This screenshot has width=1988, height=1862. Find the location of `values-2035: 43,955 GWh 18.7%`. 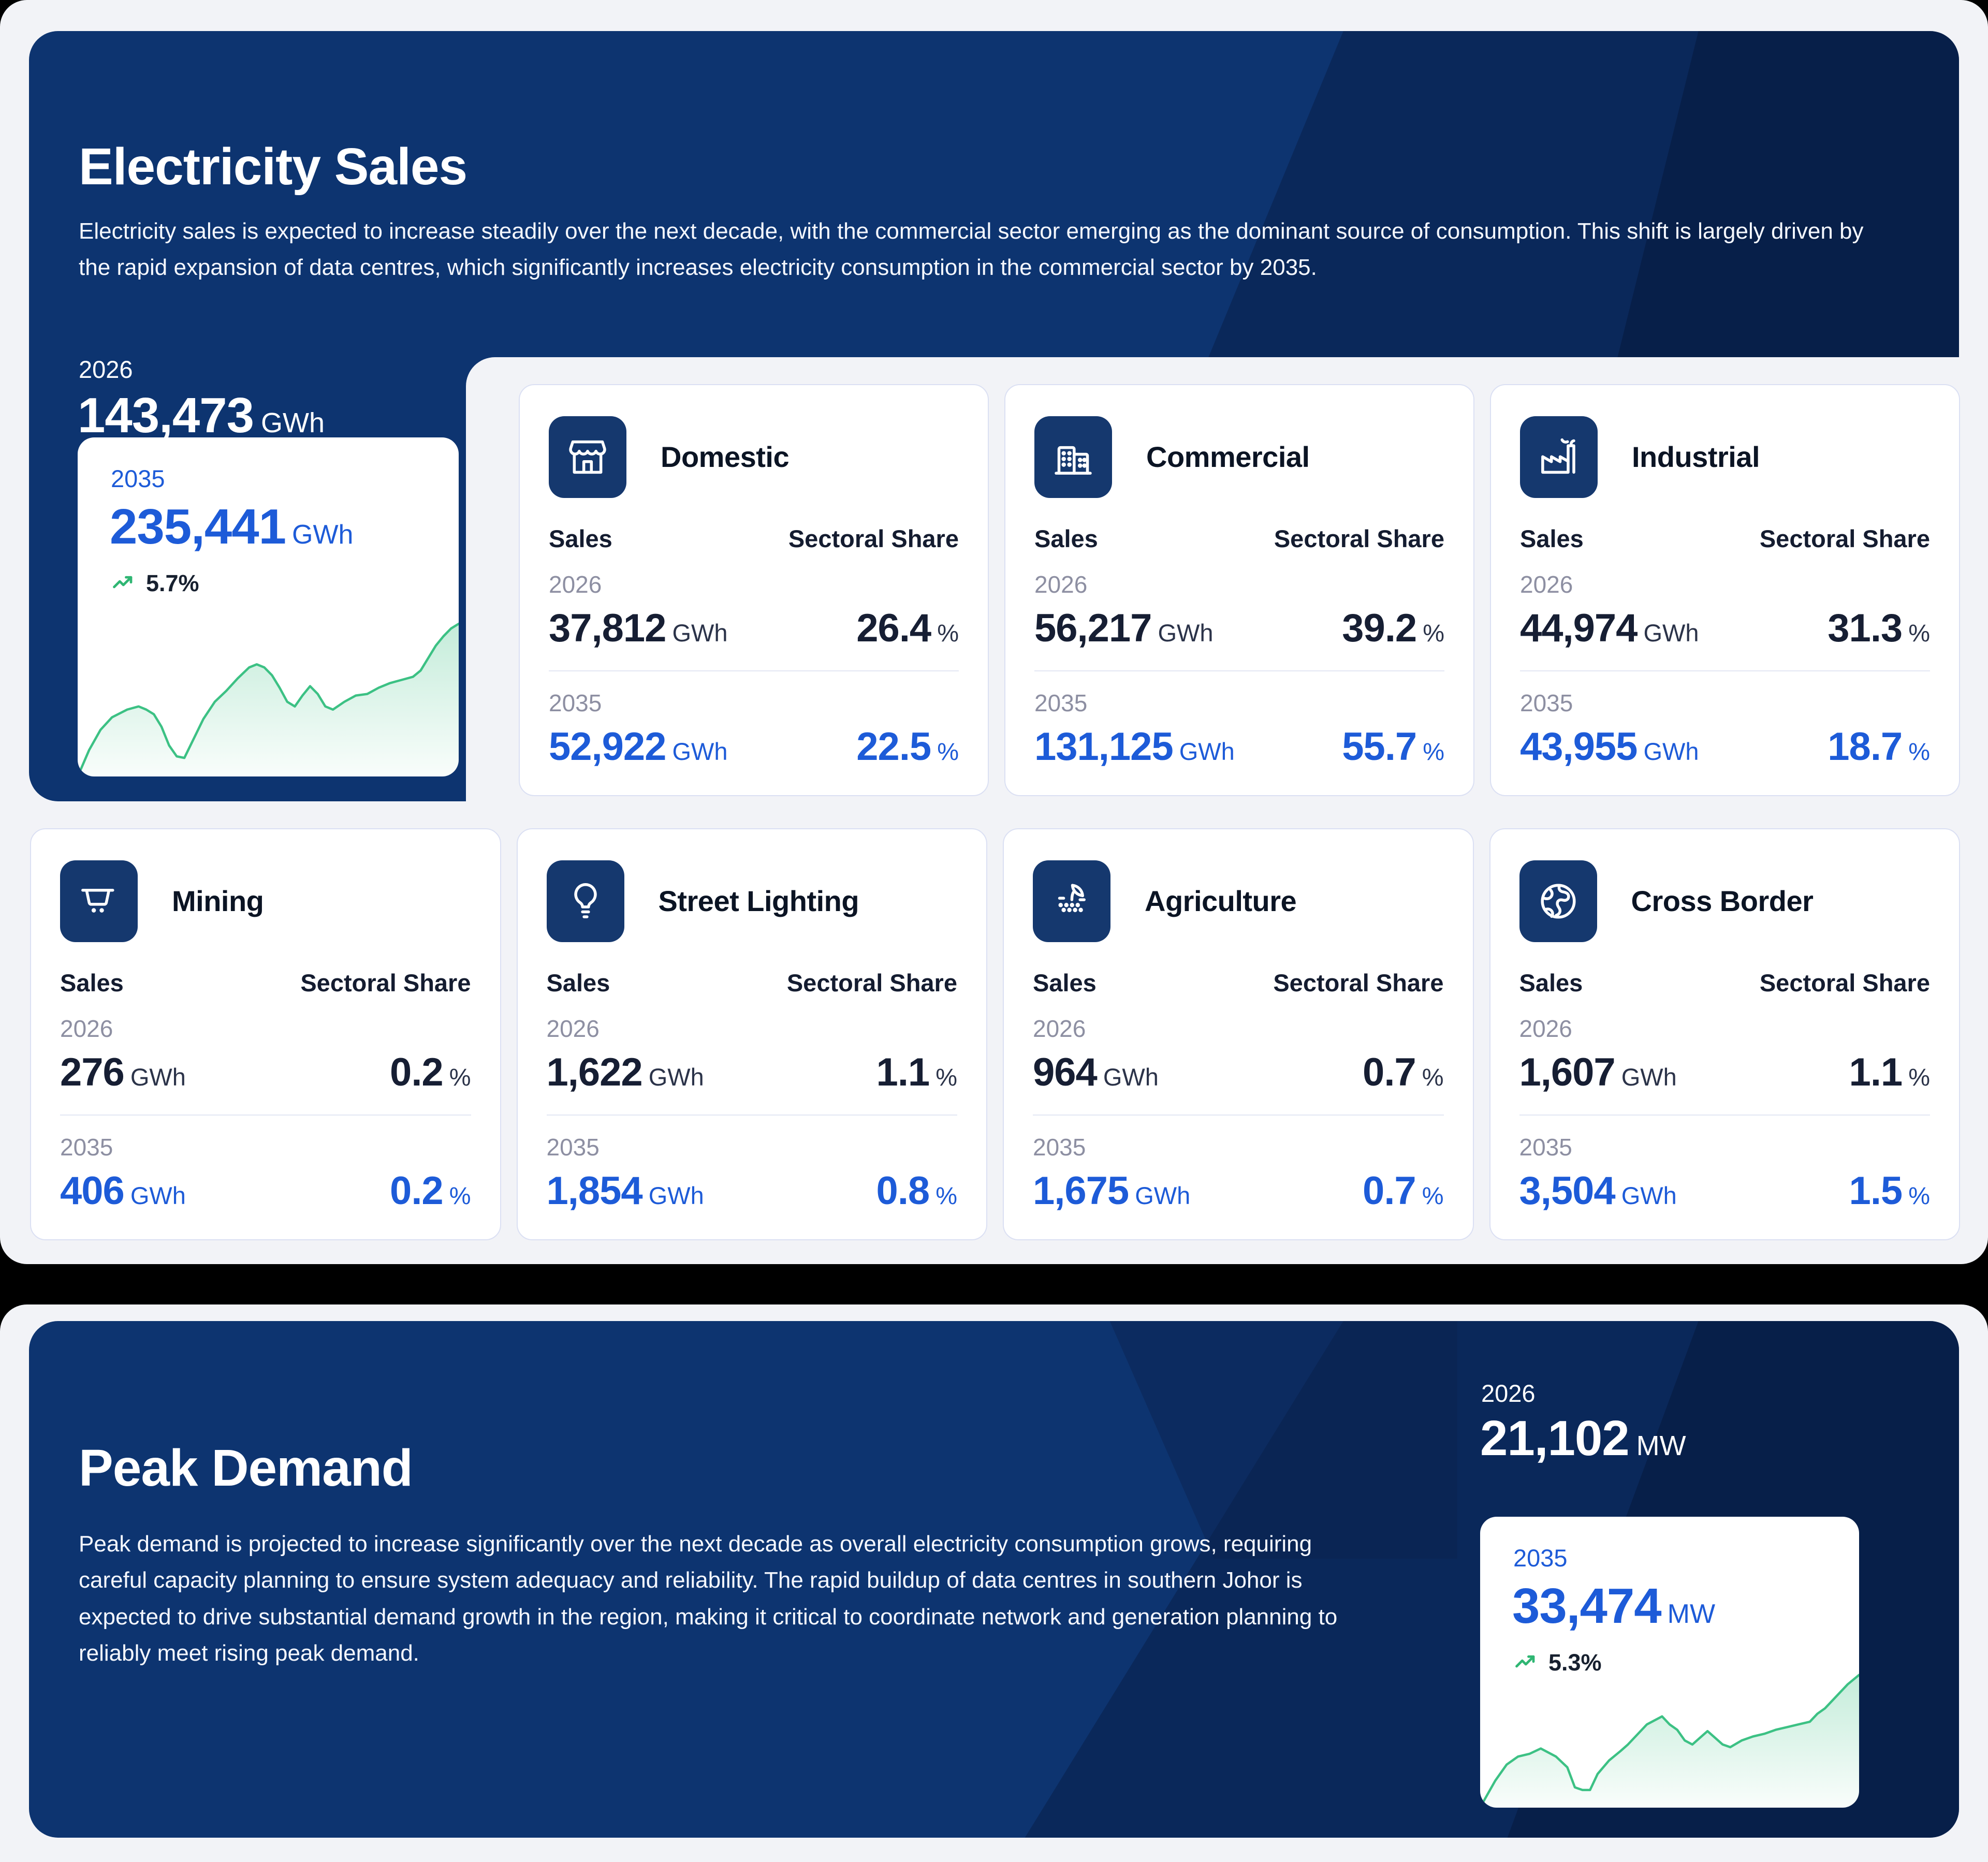

values-2035: 43,955 GWh 18.7% is located at coordinates (1725, 747).